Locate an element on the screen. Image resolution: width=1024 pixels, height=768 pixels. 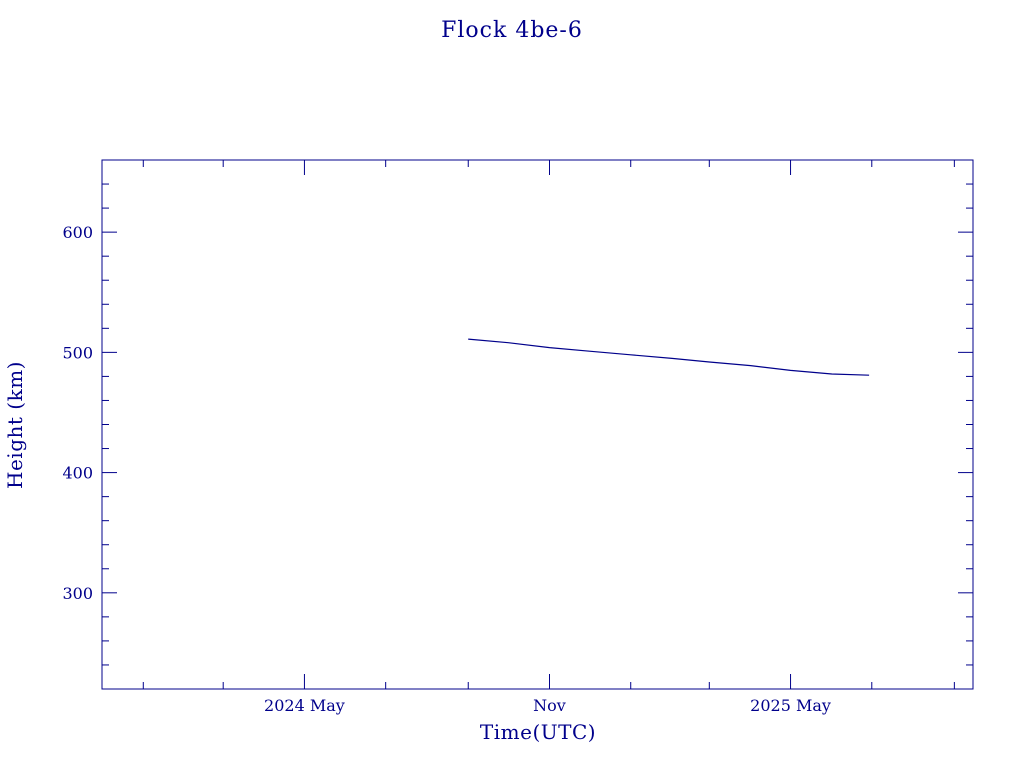
x-axis-label: Time(UTC) is located at coordinates (538, 732).